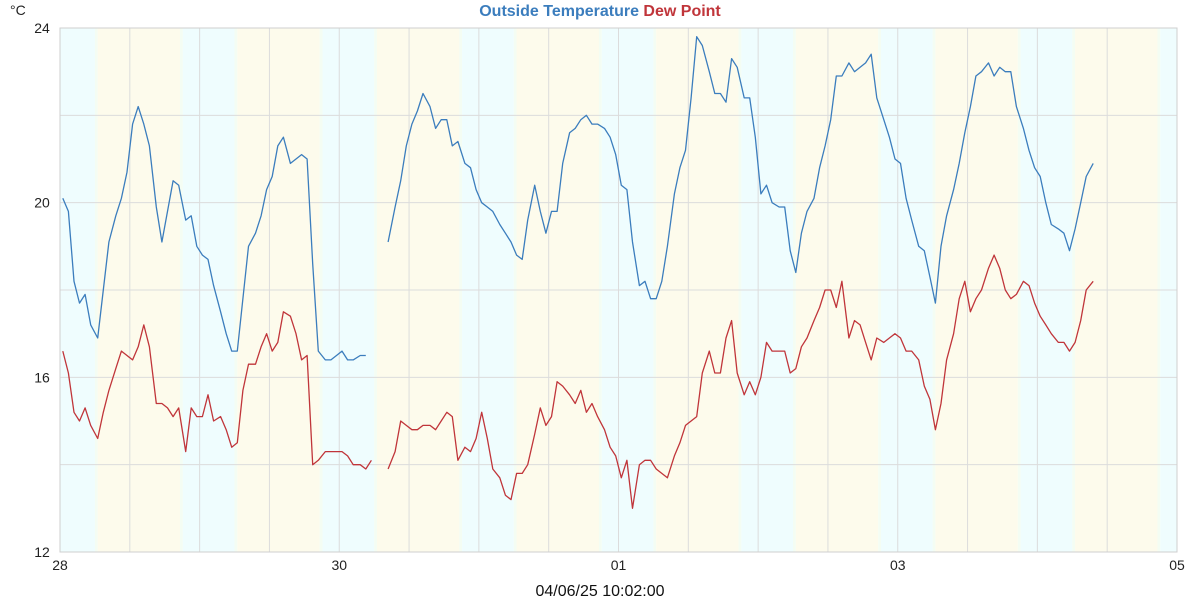 The width and height of the screenshot is (1200, 601). What do you see at coordinates (42, 377) in the screenshot?
I see `y-tick-label: 16` at bounding box center [42, 377].